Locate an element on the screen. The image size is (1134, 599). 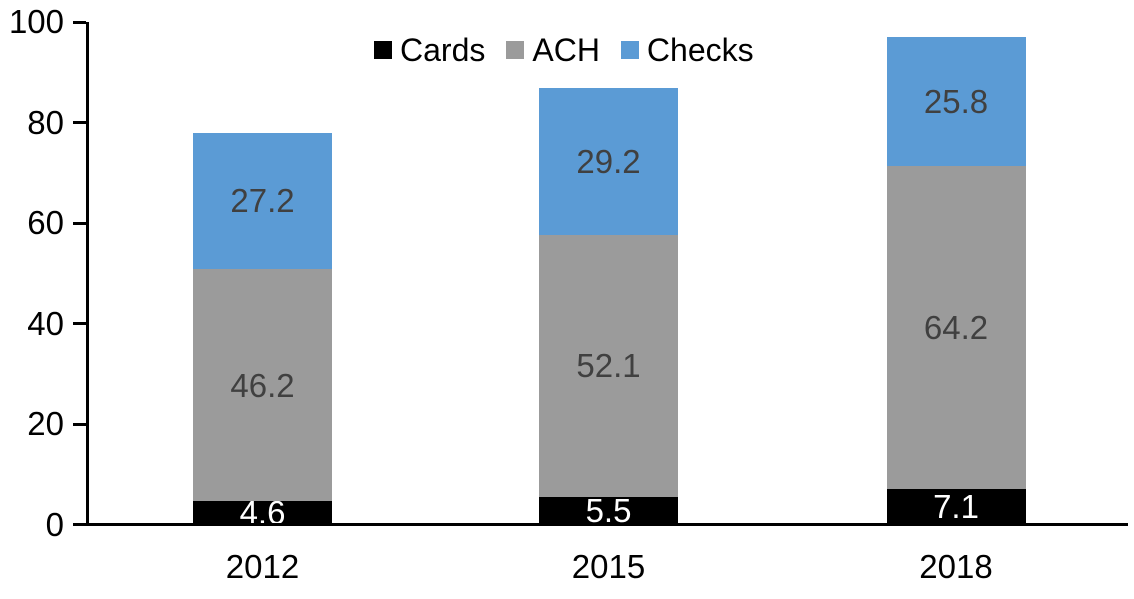
x-axis-line is located at coordinates (607, 524).